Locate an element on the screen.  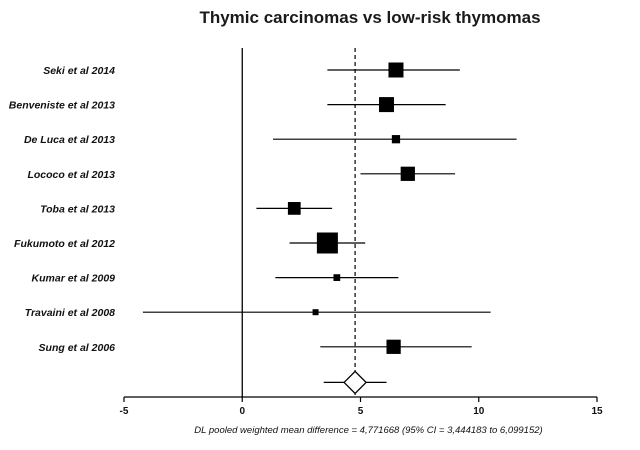
study-label: De Luca et al 2013 is located at coordinates (69, 140).